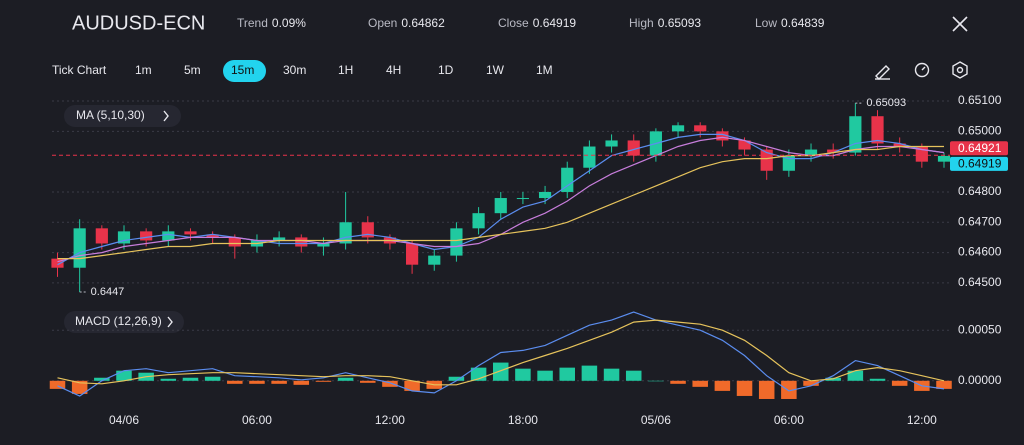 Image resolution: width=1024 pixels, height=445 pixels. What do you see at coordinates (789, 420) in the screenshot?
I see `x-tick-label: 06:00` at bounding box center [789, 420].